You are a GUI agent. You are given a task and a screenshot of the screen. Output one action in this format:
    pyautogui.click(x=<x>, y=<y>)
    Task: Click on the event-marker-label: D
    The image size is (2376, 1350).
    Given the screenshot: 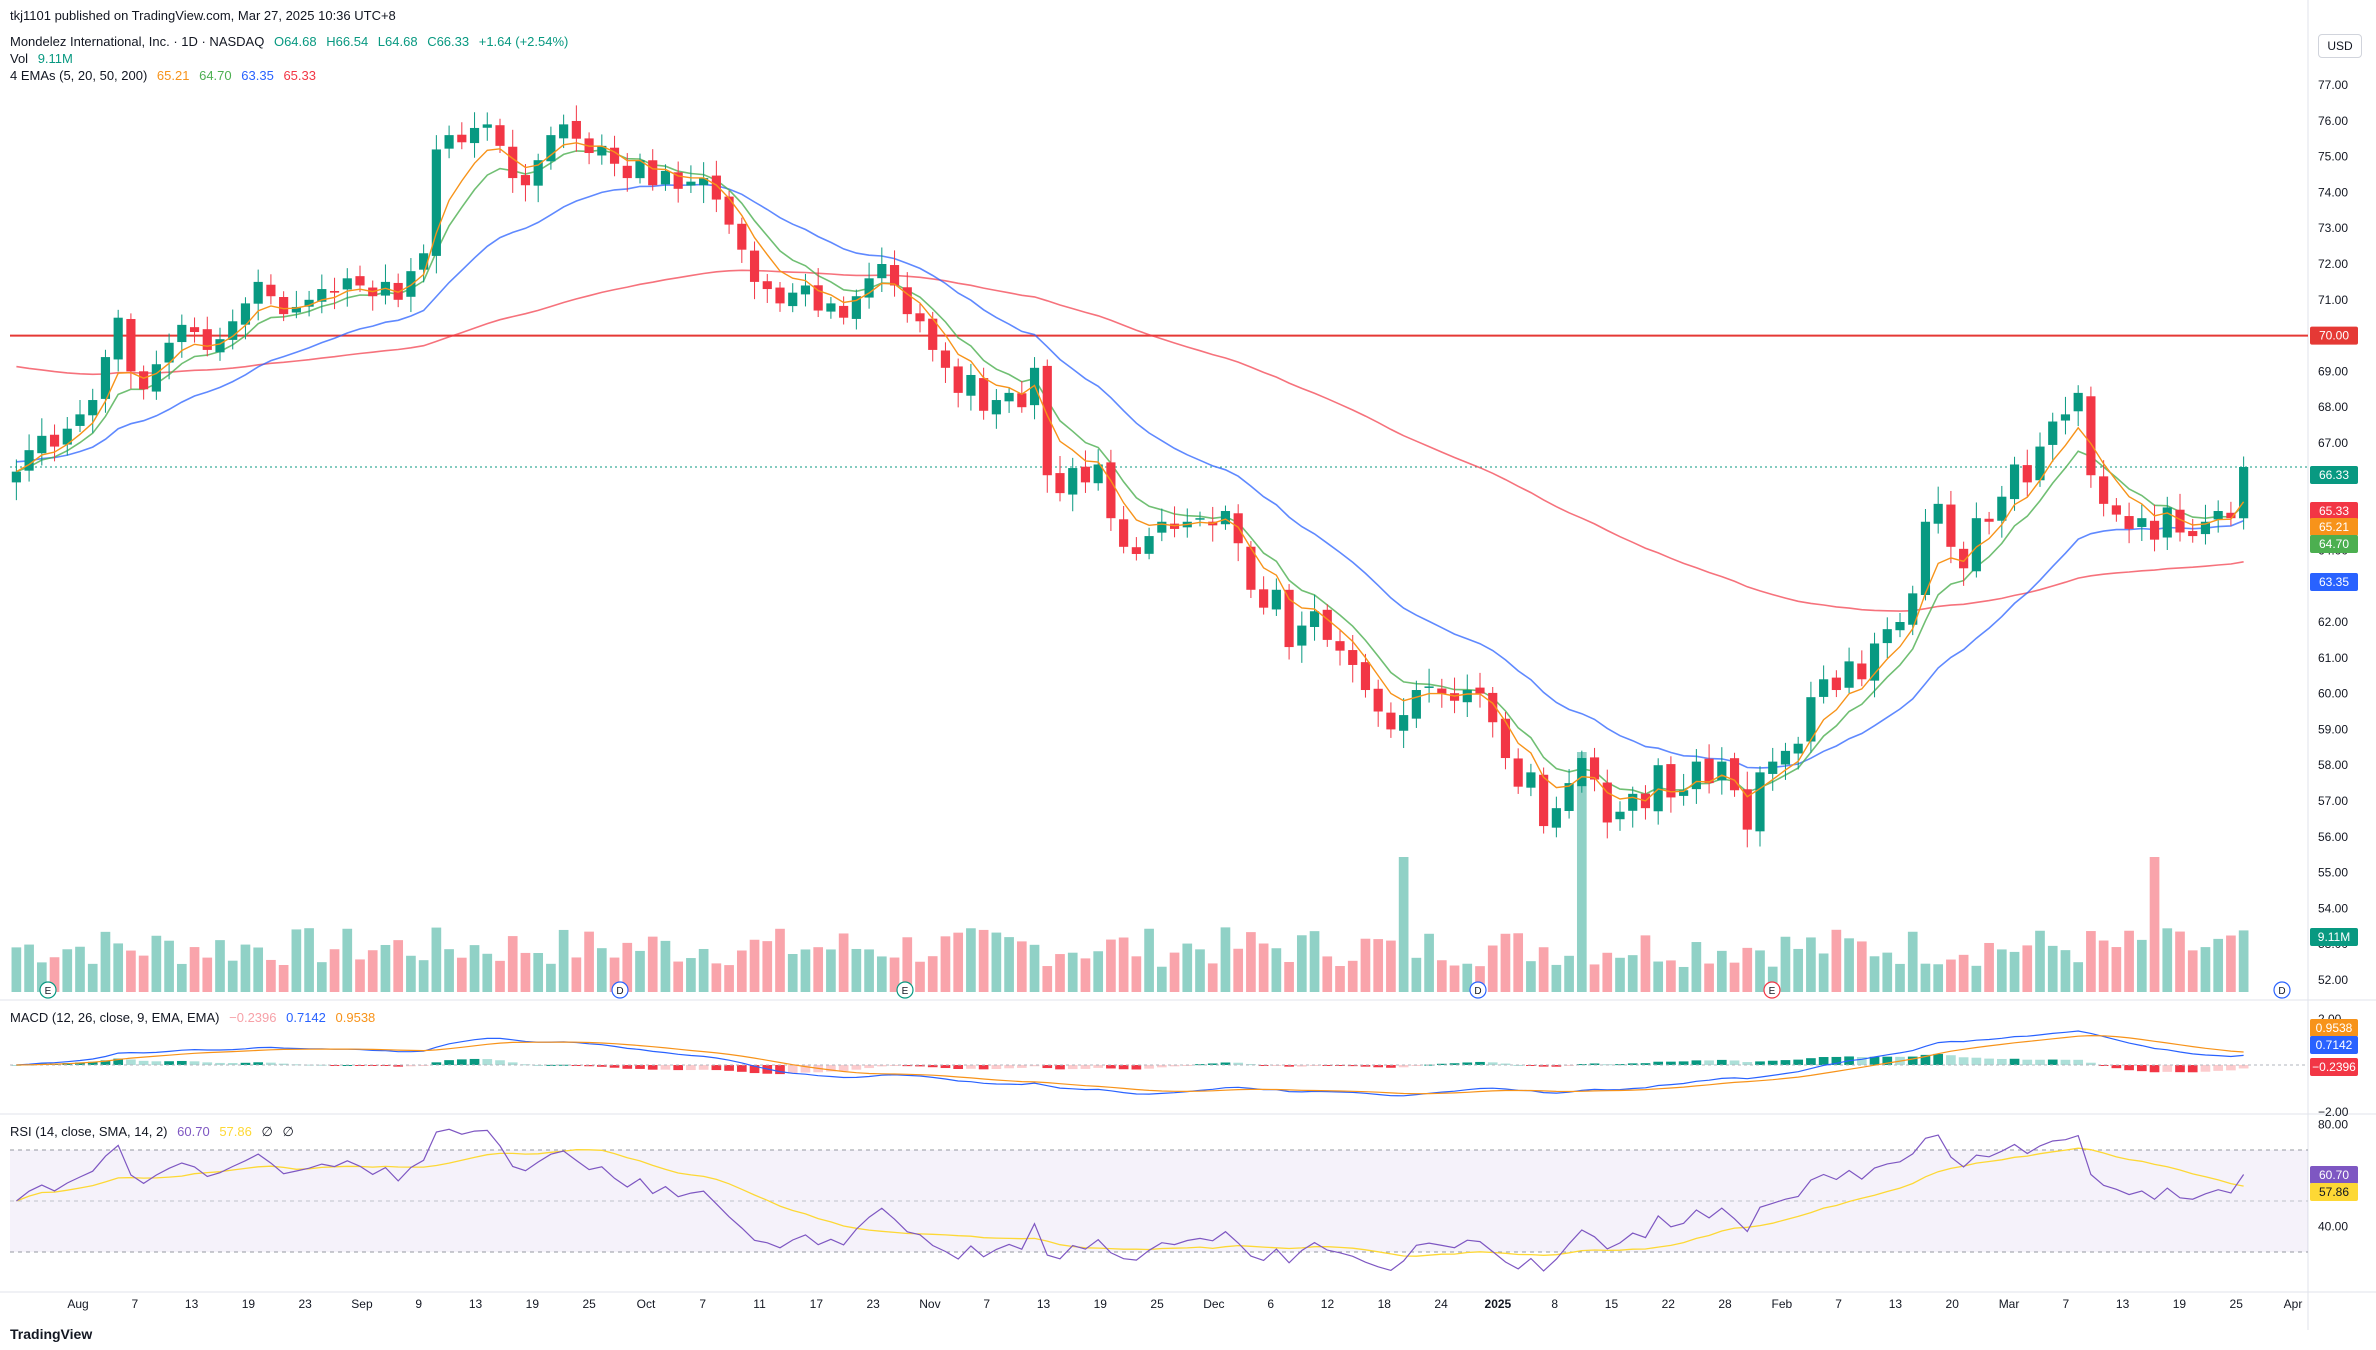 What is the action you would take?
    pyautogui.click(x=619, y=991)
    